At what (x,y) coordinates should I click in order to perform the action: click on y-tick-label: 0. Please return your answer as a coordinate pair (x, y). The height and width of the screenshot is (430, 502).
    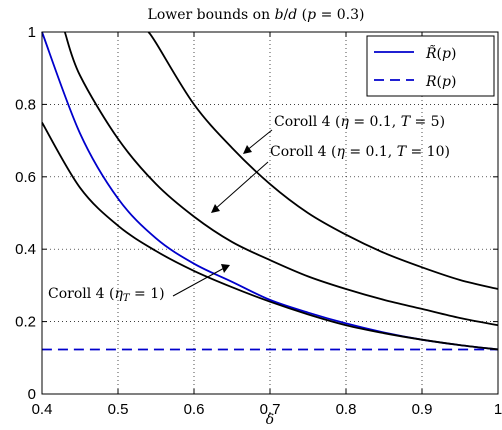
    Looking at the image, I should click on (32, 394).